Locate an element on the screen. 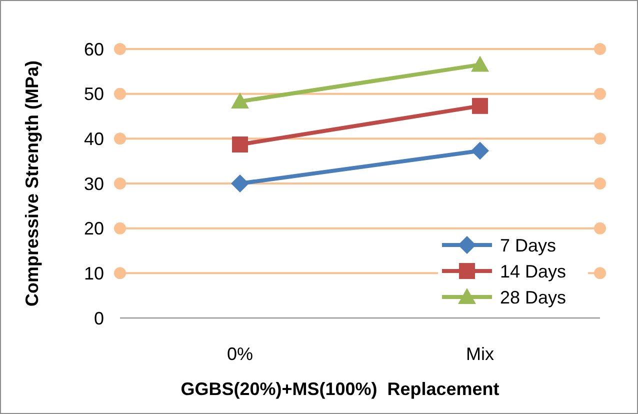 Image resolution: width=638 pixels, height=414 pixels. x-tick-label: 0% is located at coordinates (240, 354).